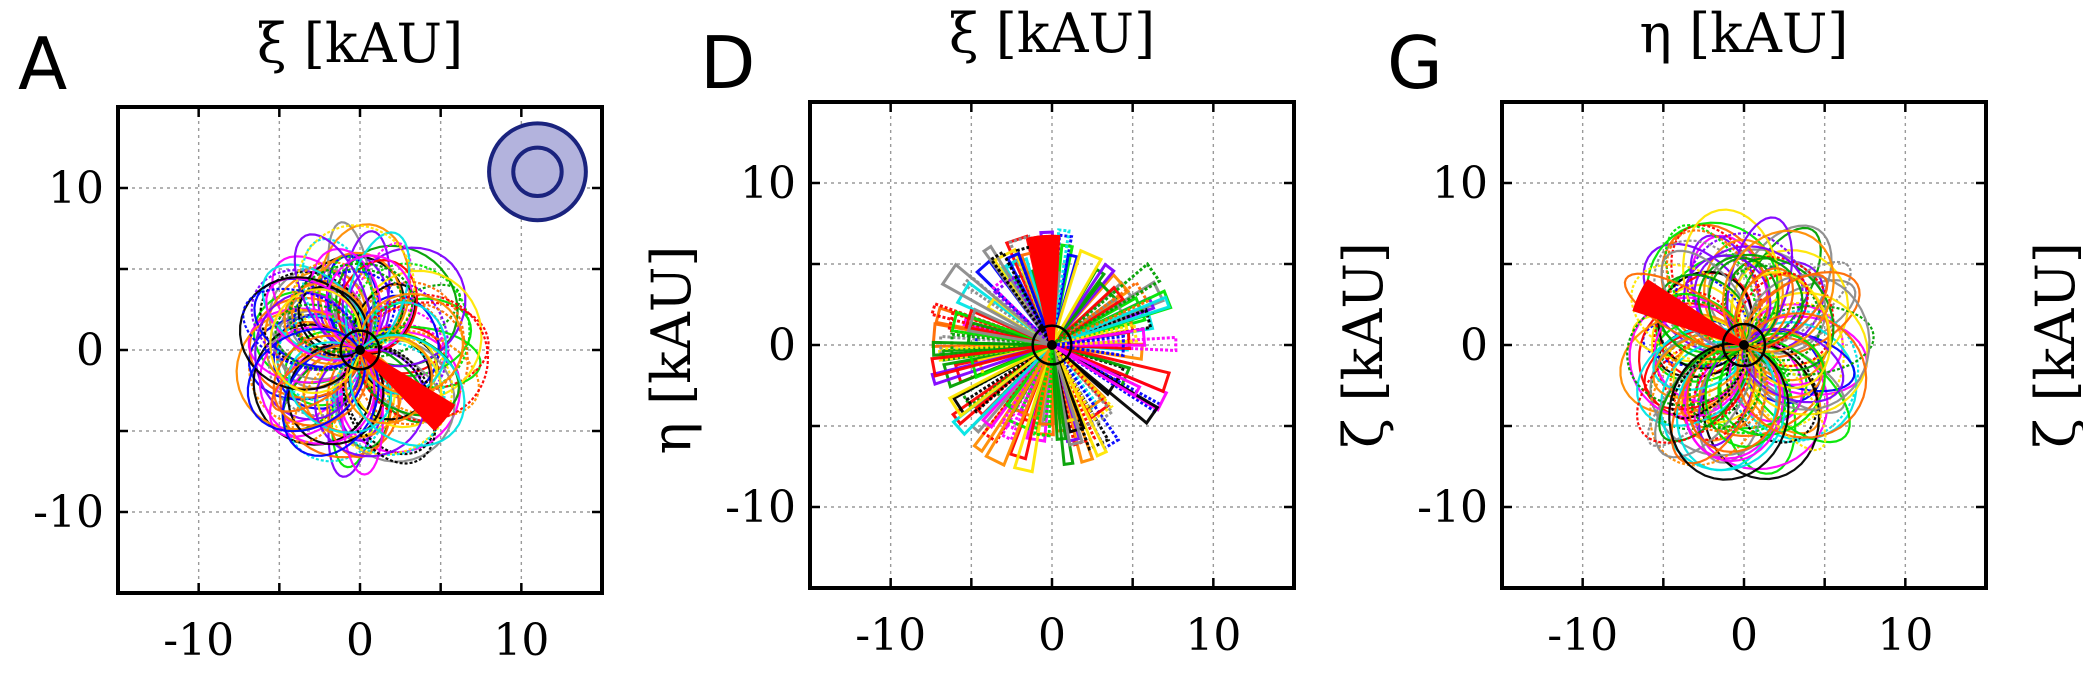 The image size is (2083, 694). What do you see at coordinates (1905, 635) in the screenshot?
I see `x-tick-label: 10` at bounding box center [1905, 635].